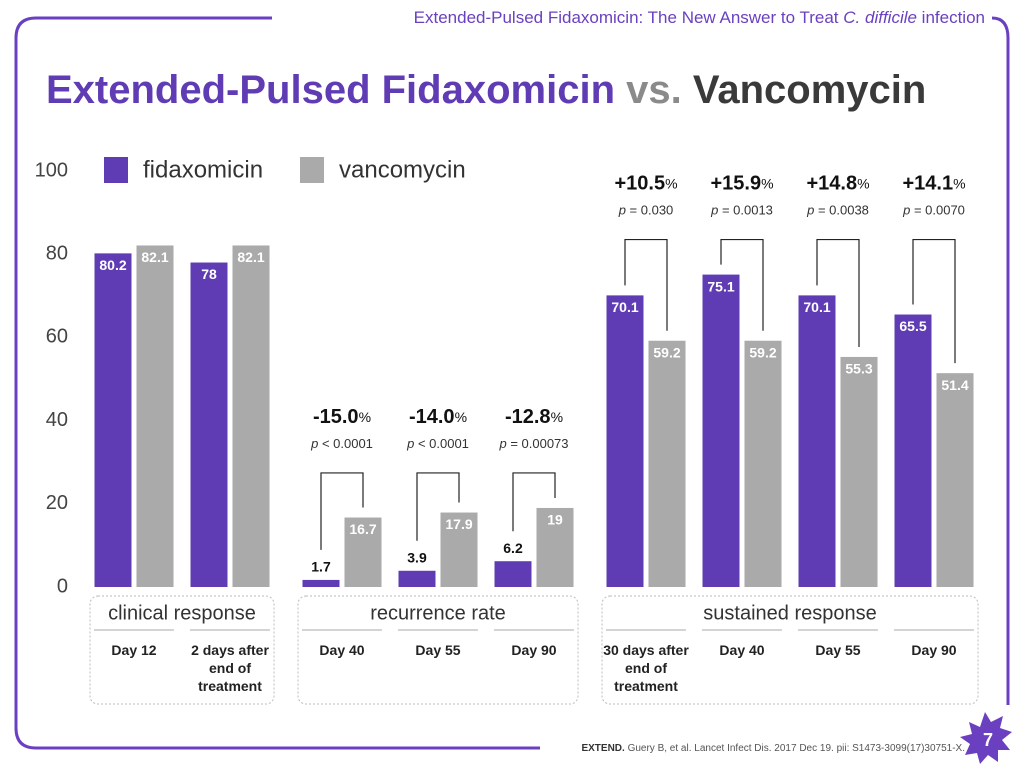  Describe the element at coordinates (402, 169) in the screenshot. I see `legend-label: vancomycin` at that location.